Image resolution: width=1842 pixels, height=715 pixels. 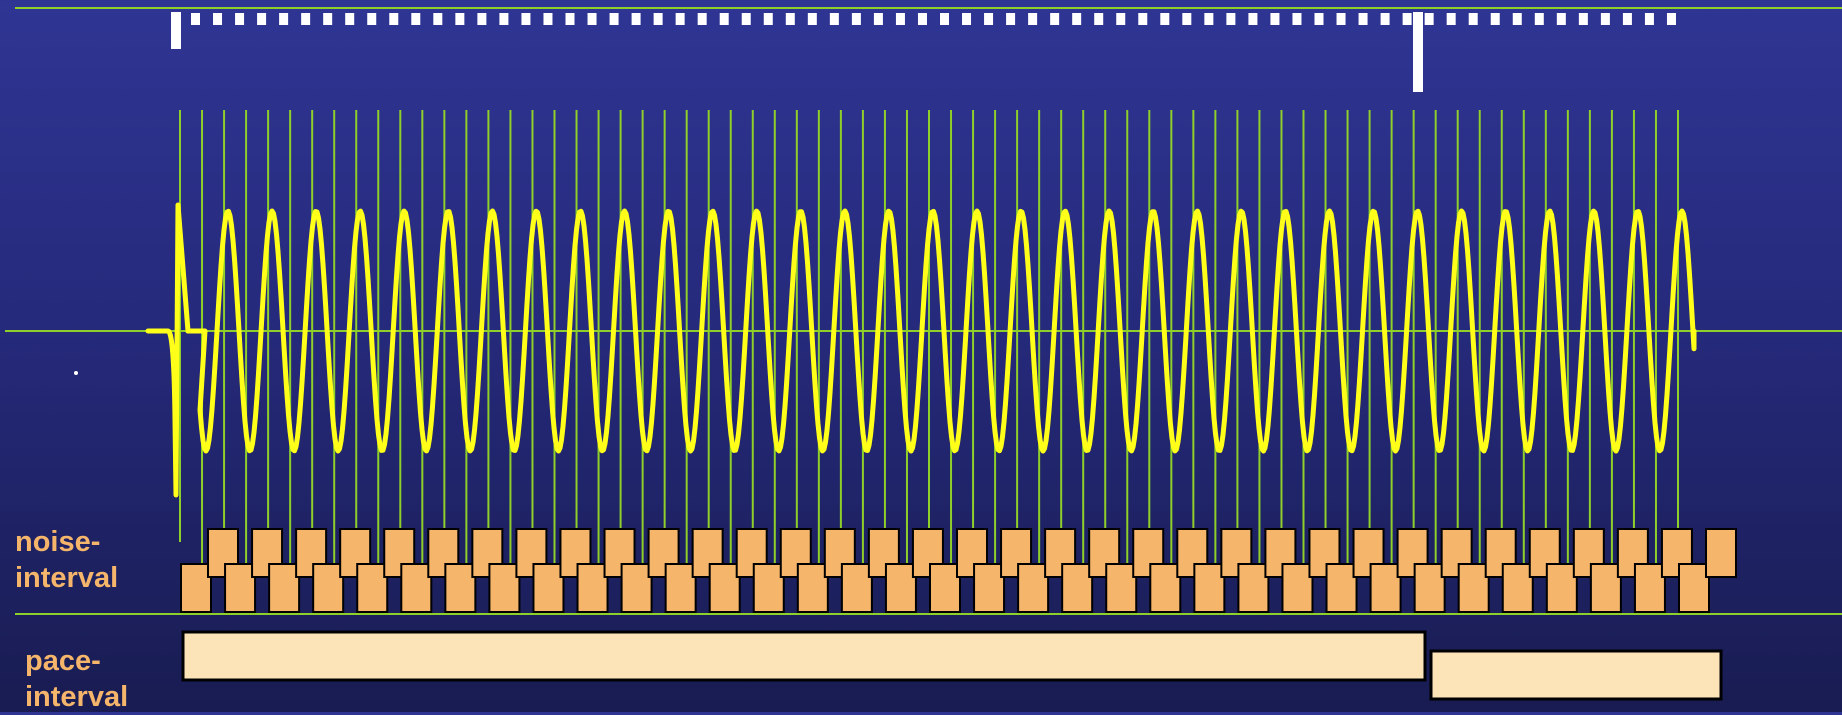 I want to click on pace-interval-label: pace- interval, so click(x=105, y=679).